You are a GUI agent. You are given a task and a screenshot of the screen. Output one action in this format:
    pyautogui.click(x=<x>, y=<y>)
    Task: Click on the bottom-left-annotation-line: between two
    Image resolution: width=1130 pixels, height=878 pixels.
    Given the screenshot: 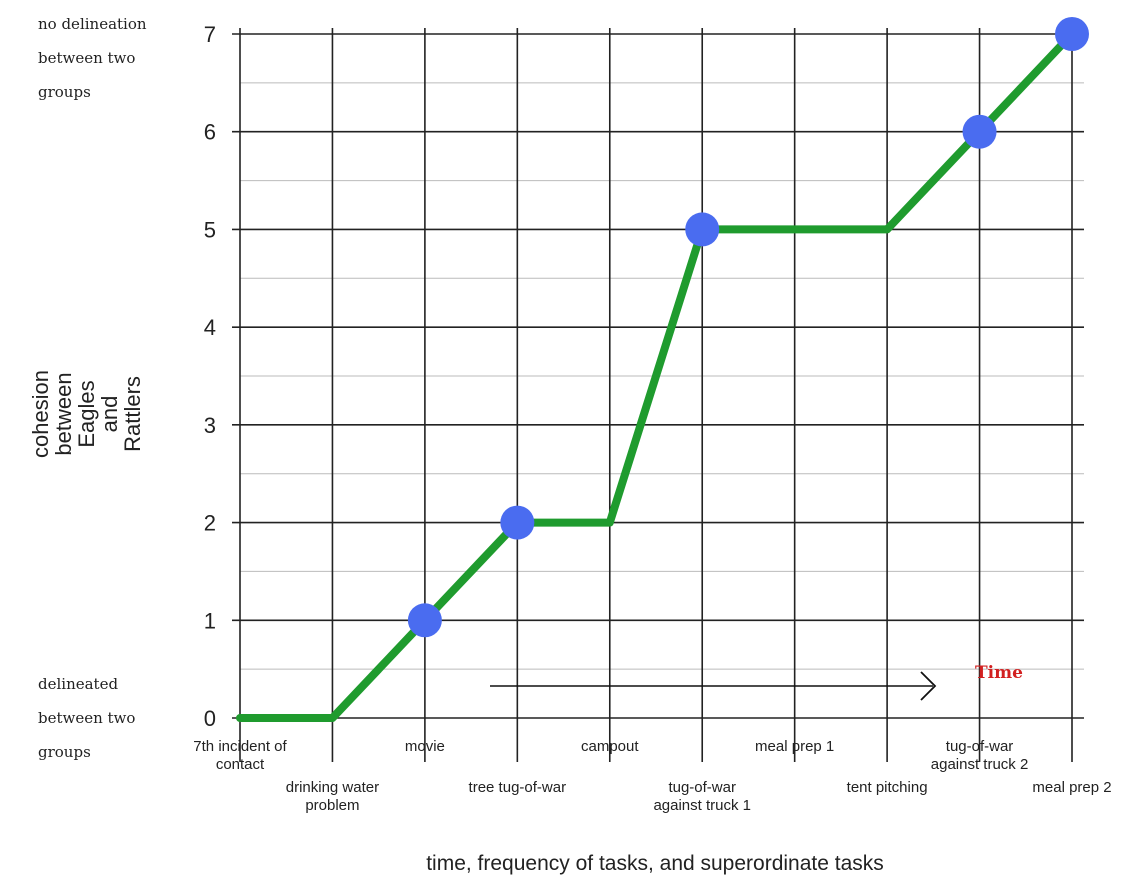 What is the action you would take?
    pyautogui.click(x=86, y=718)
    